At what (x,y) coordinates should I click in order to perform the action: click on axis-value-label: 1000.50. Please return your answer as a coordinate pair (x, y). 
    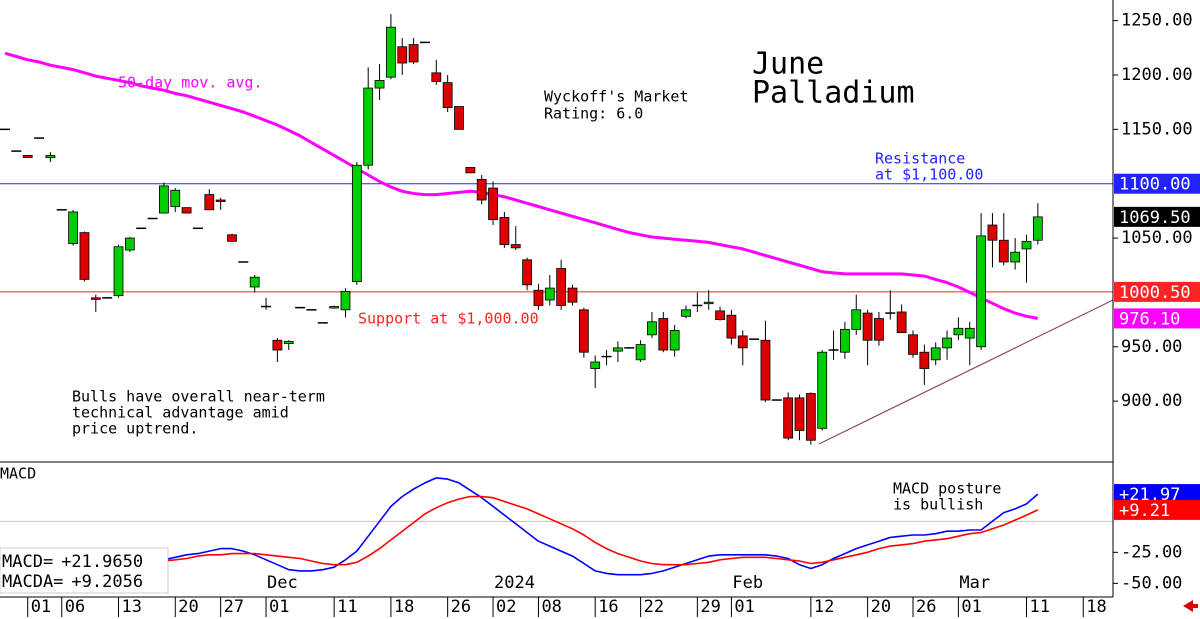
    Looking at the image, I should click on (1155, 293).